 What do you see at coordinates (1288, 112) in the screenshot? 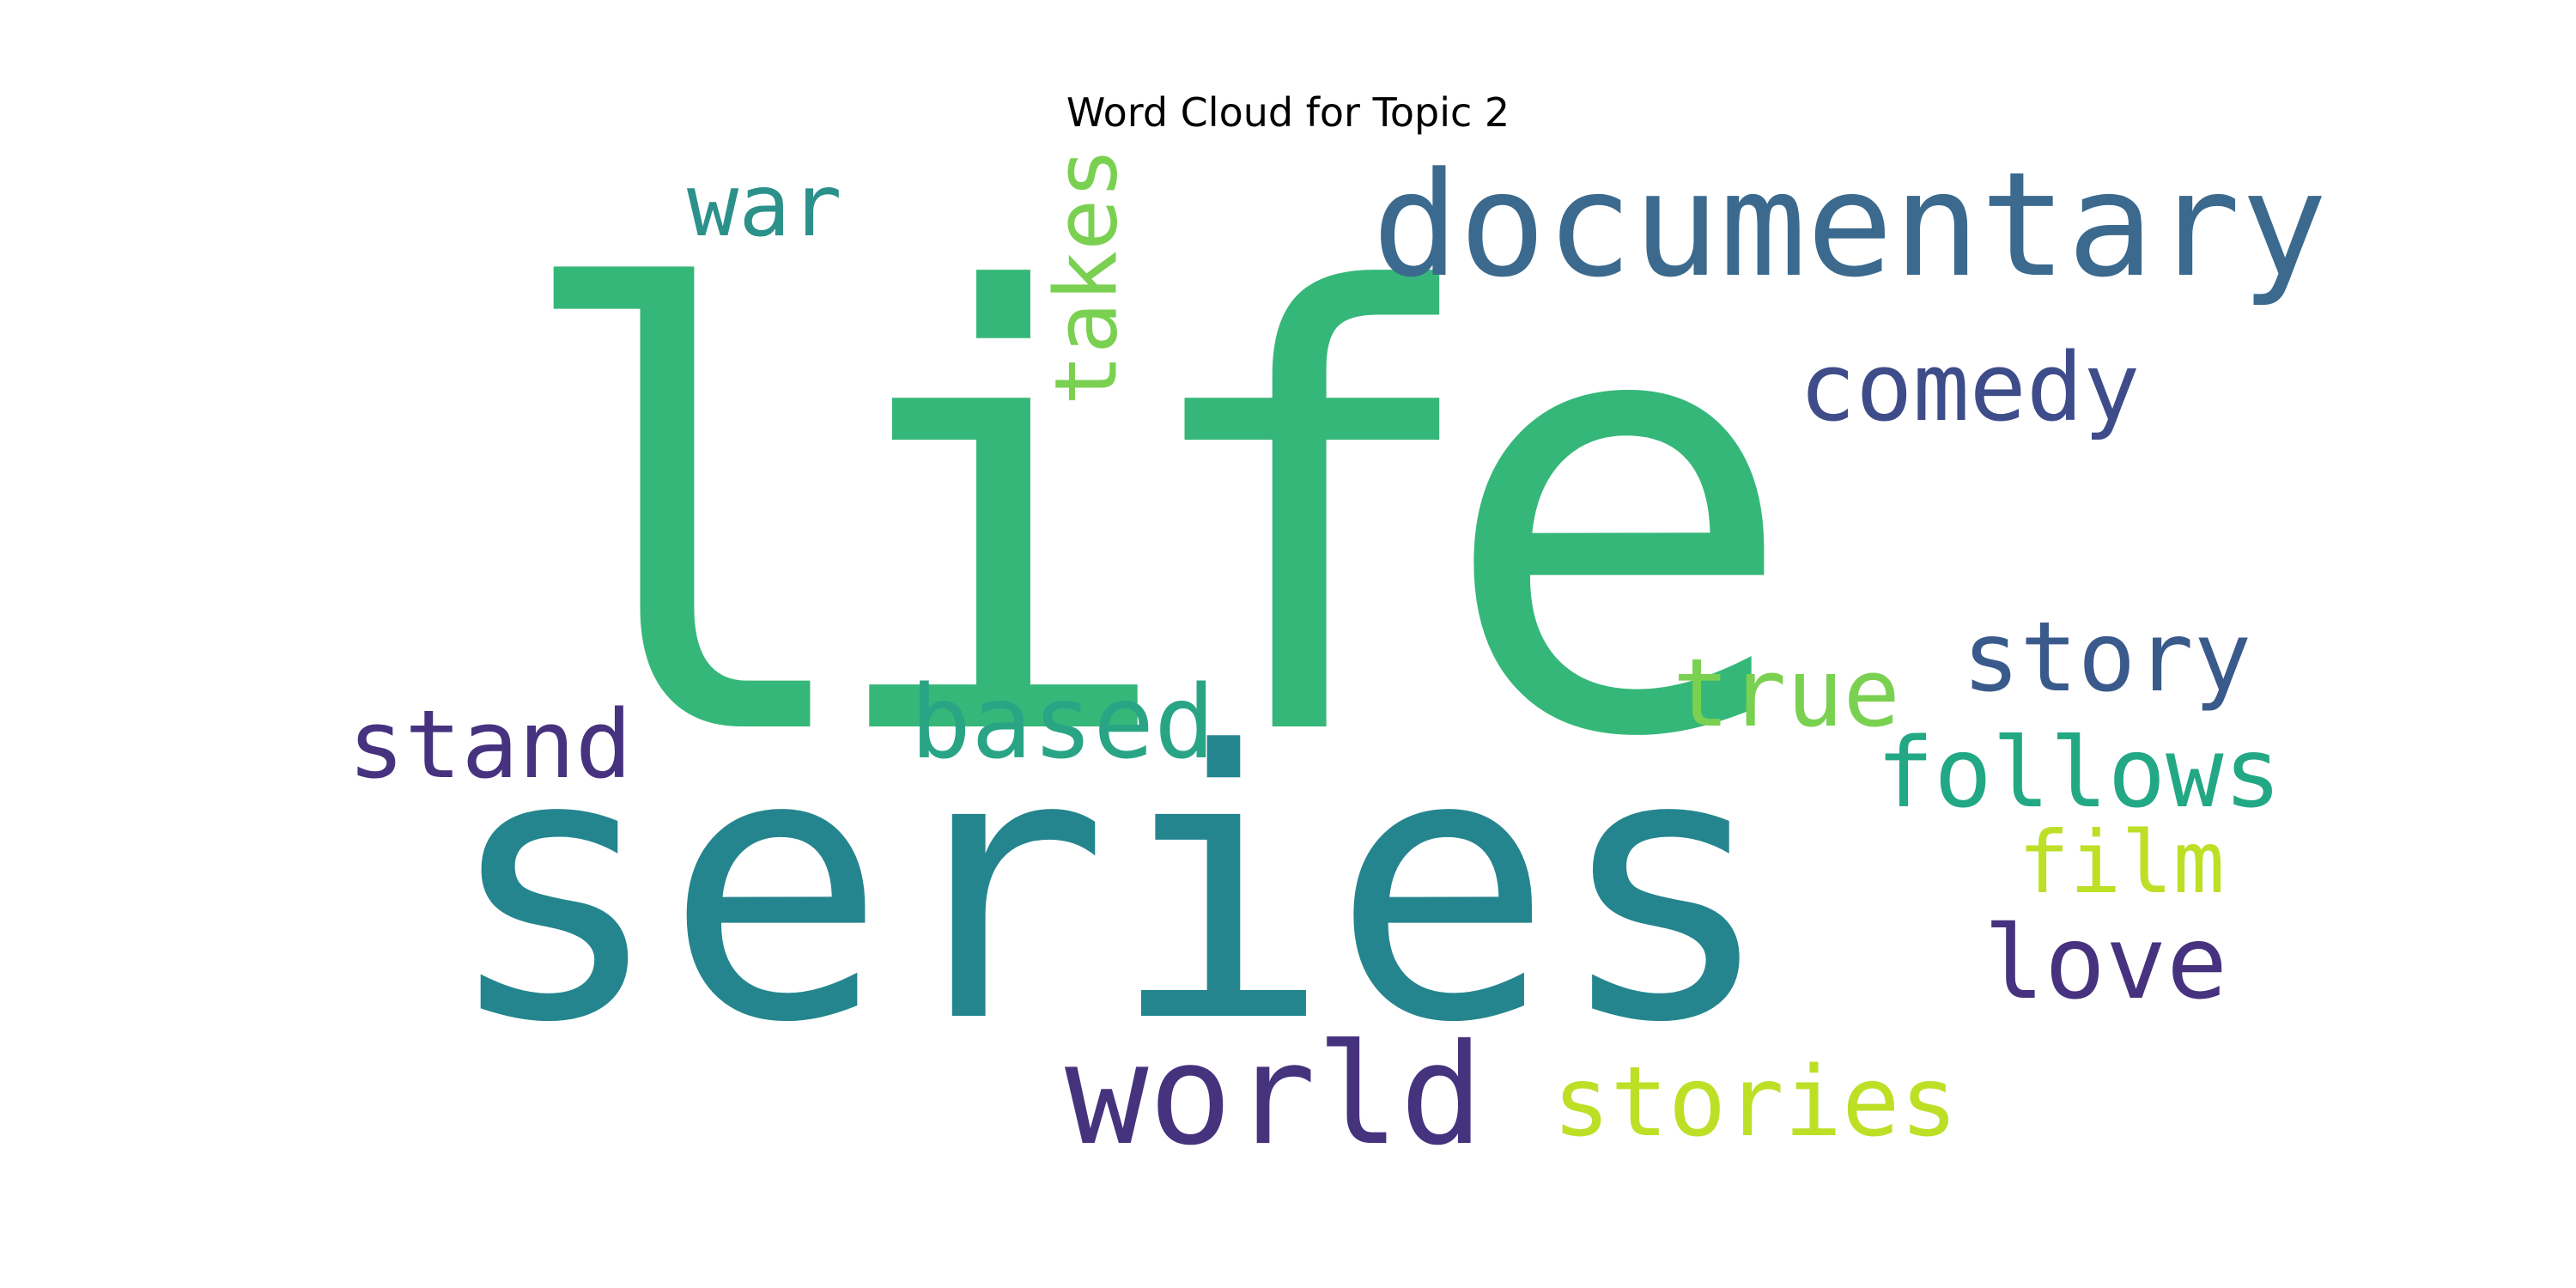
I see `chart-title: Word Cloud for Topic 2` at bounding box center [1288, 112].